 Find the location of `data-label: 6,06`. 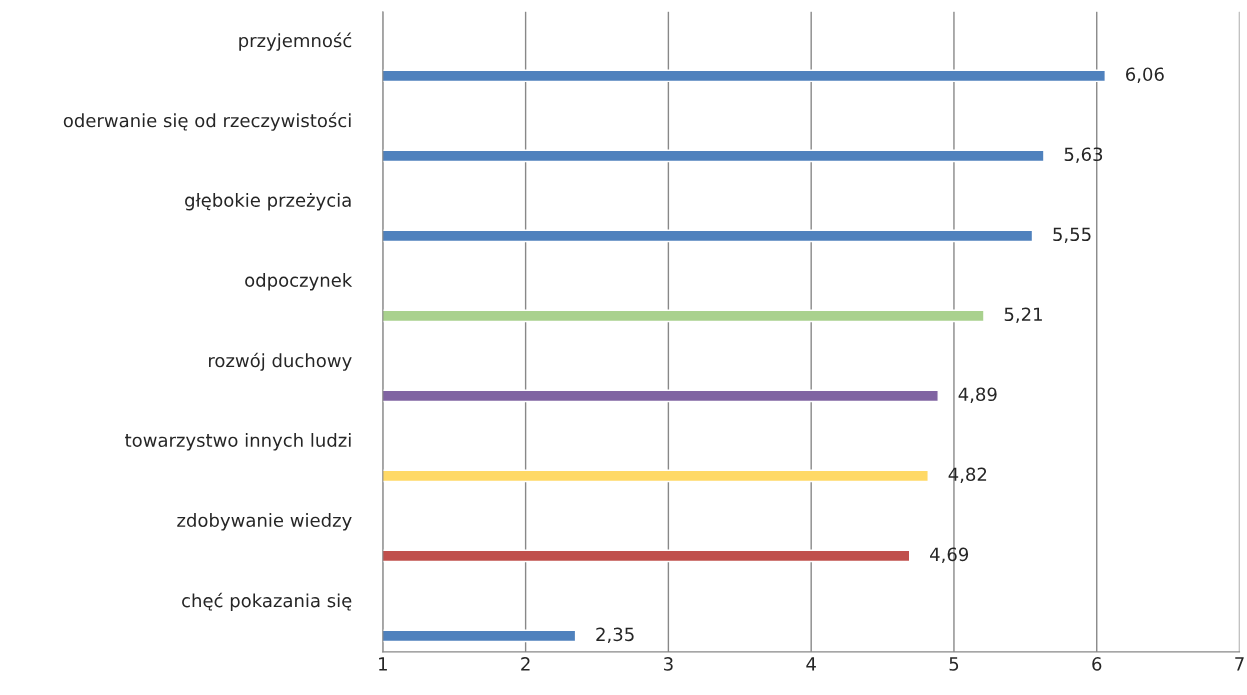

data-label: 6,06 is located at coordinates (1145, 75).